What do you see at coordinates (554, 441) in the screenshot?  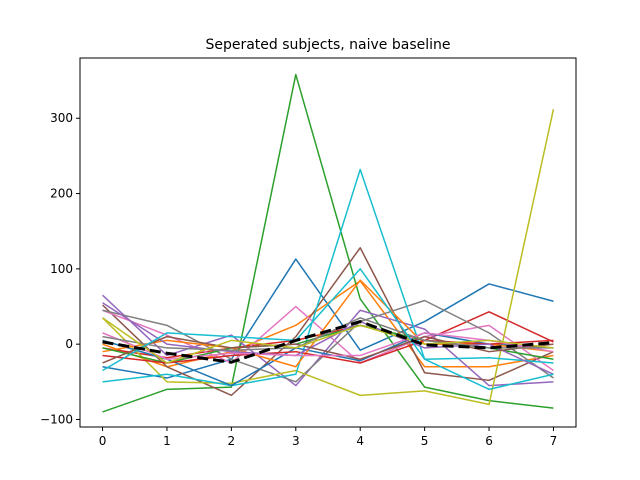 I see `x-tick-label: 7` at bounding box center [554, 441].